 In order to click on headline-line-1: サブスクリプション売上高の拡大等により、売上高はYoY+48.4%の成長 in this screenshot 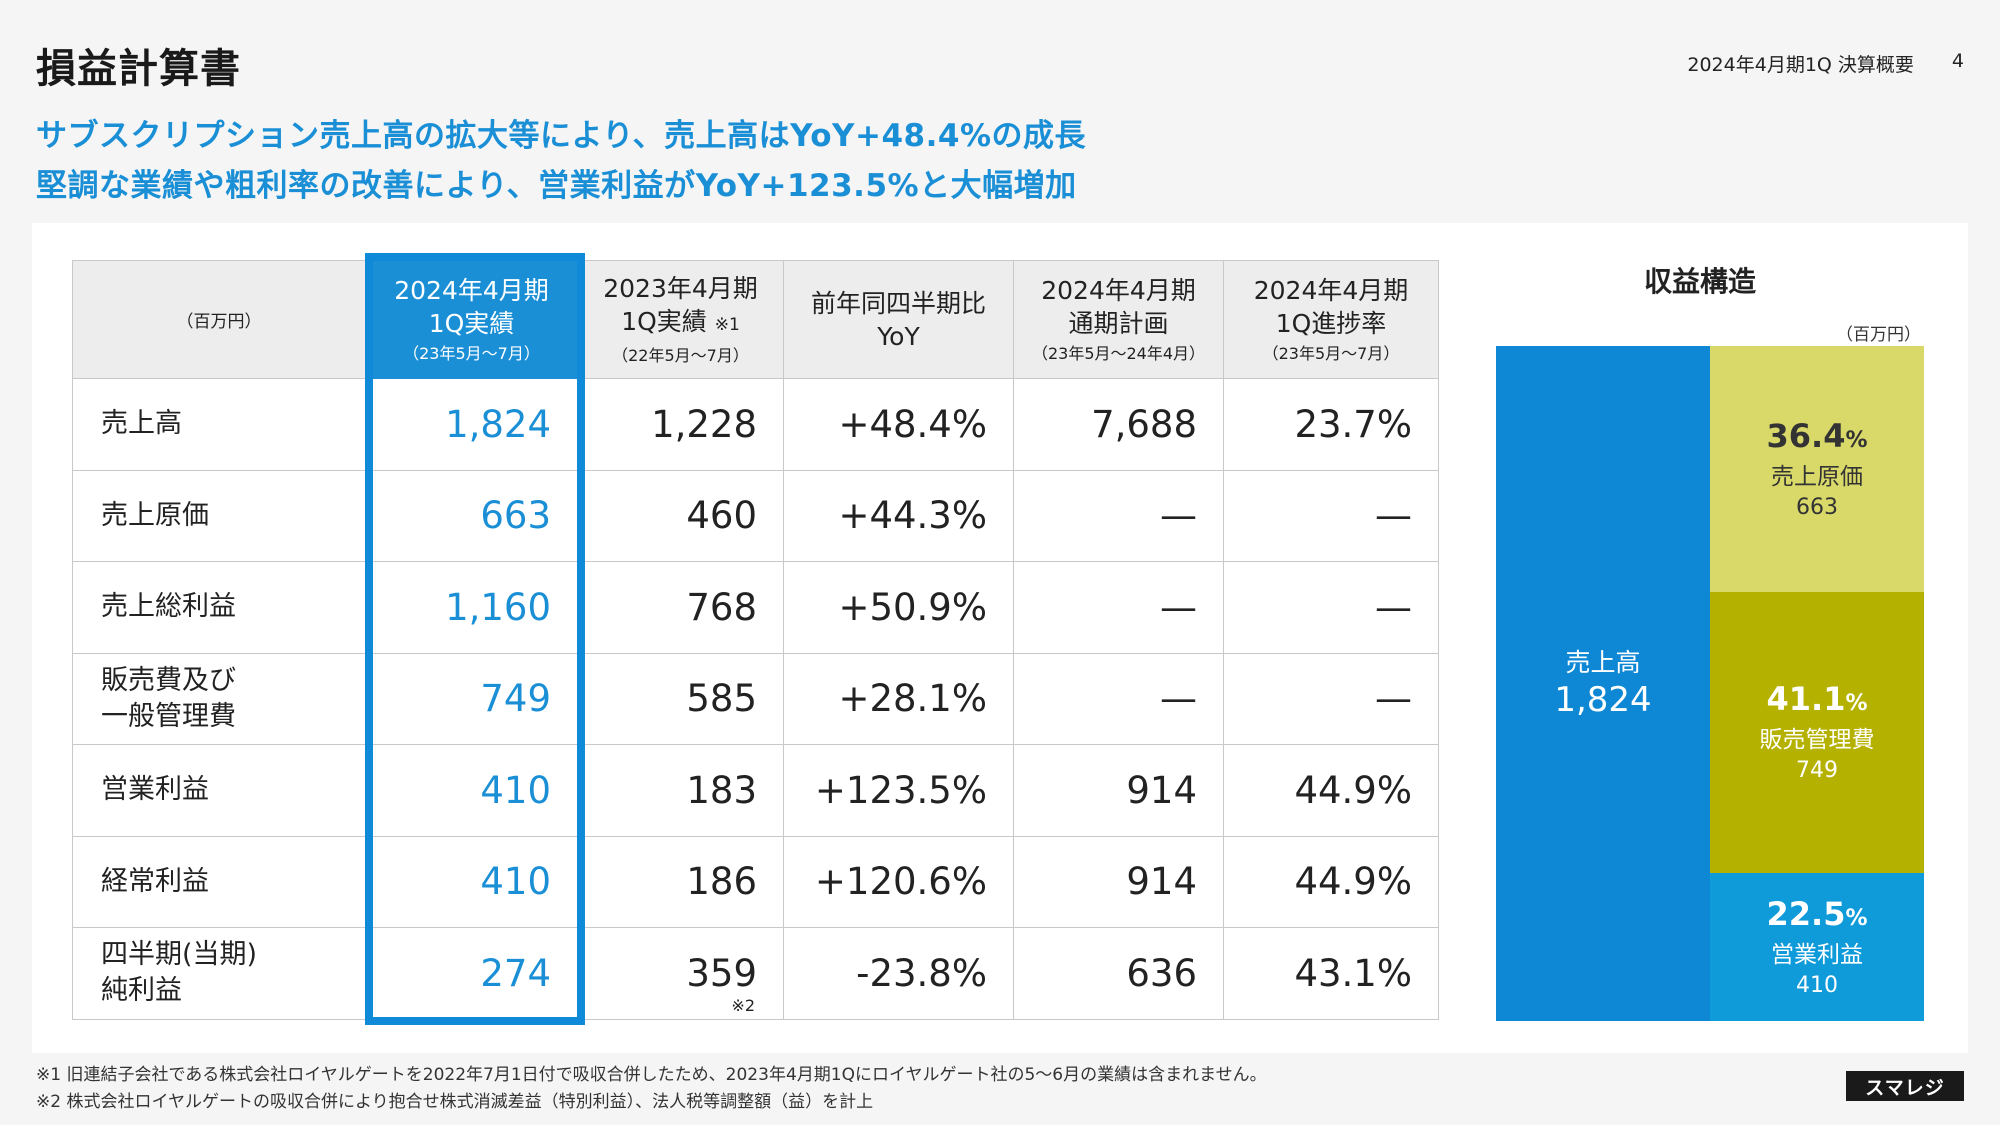, I will do `click(561, 136)`.